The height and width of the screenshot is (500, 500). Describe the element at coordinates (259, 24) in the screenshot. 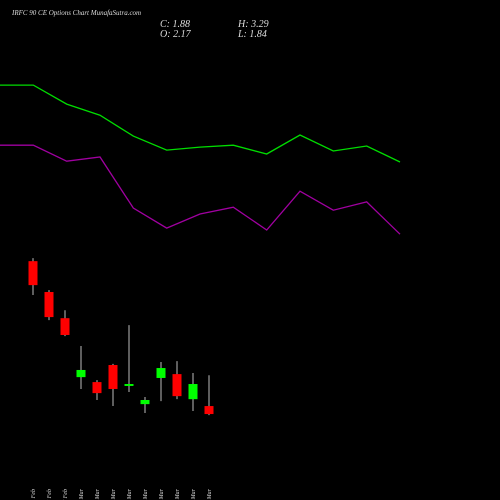

I see `info-value: 3.29` at that location.